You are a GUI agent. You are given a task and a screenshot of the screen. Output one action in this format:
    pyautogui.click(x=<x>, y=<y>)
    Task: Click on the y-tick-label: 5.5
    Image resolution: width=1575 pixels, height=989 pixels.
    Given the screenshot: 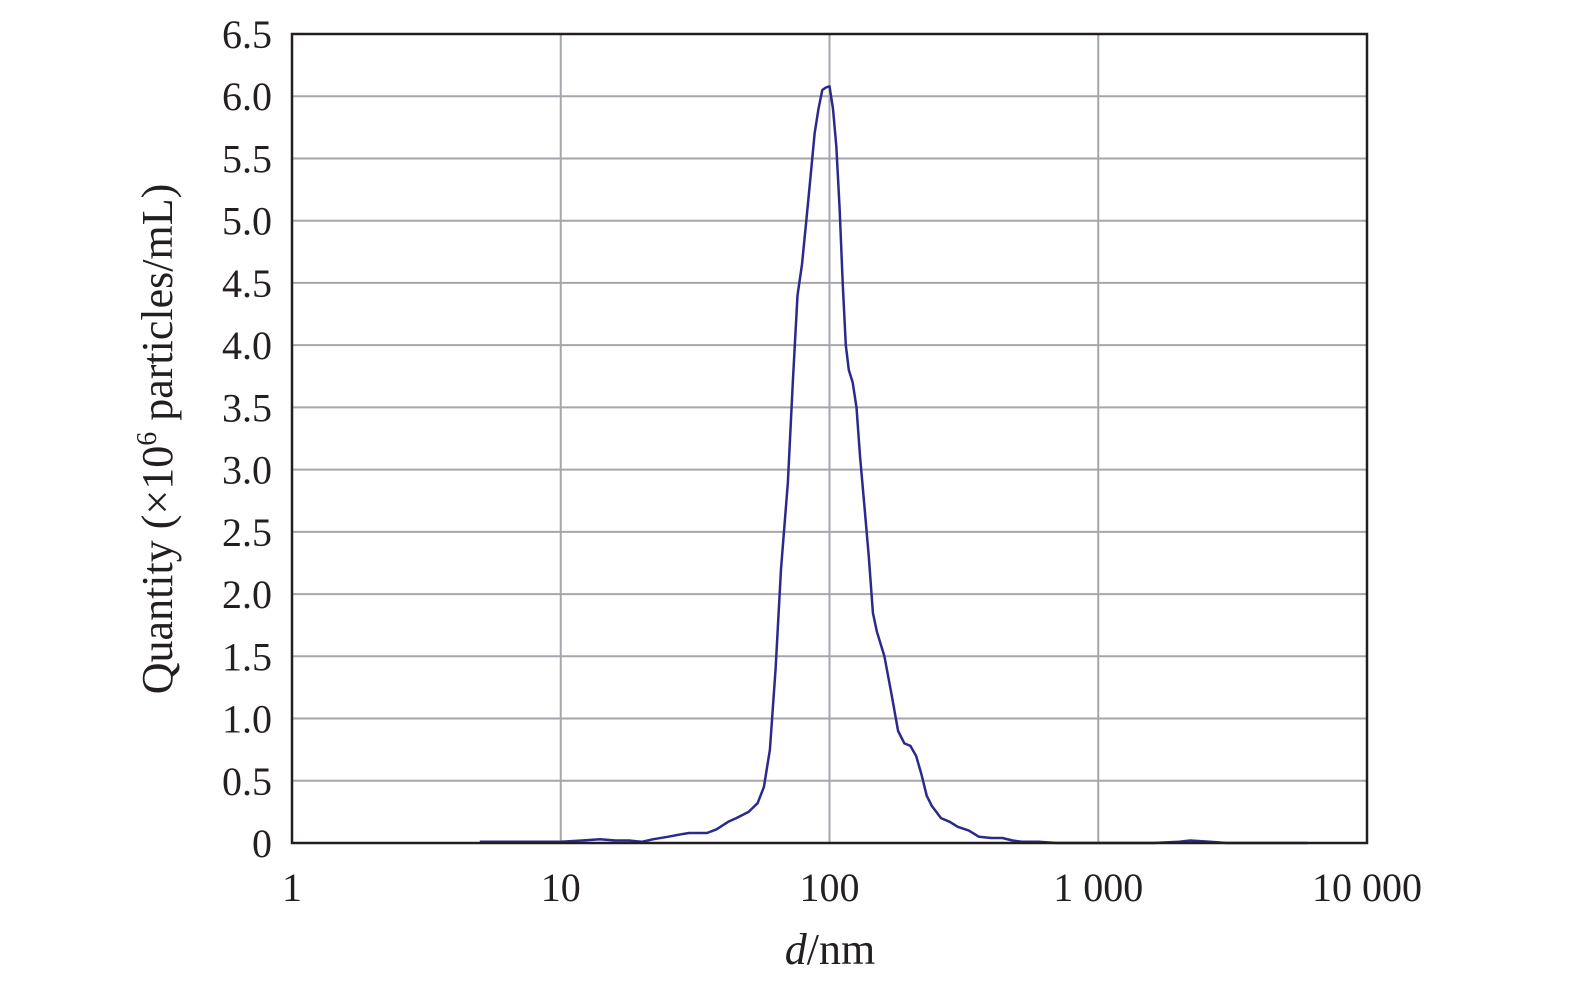 What is the action you would take?
    pyautogui.click(x=247, y=158)
    